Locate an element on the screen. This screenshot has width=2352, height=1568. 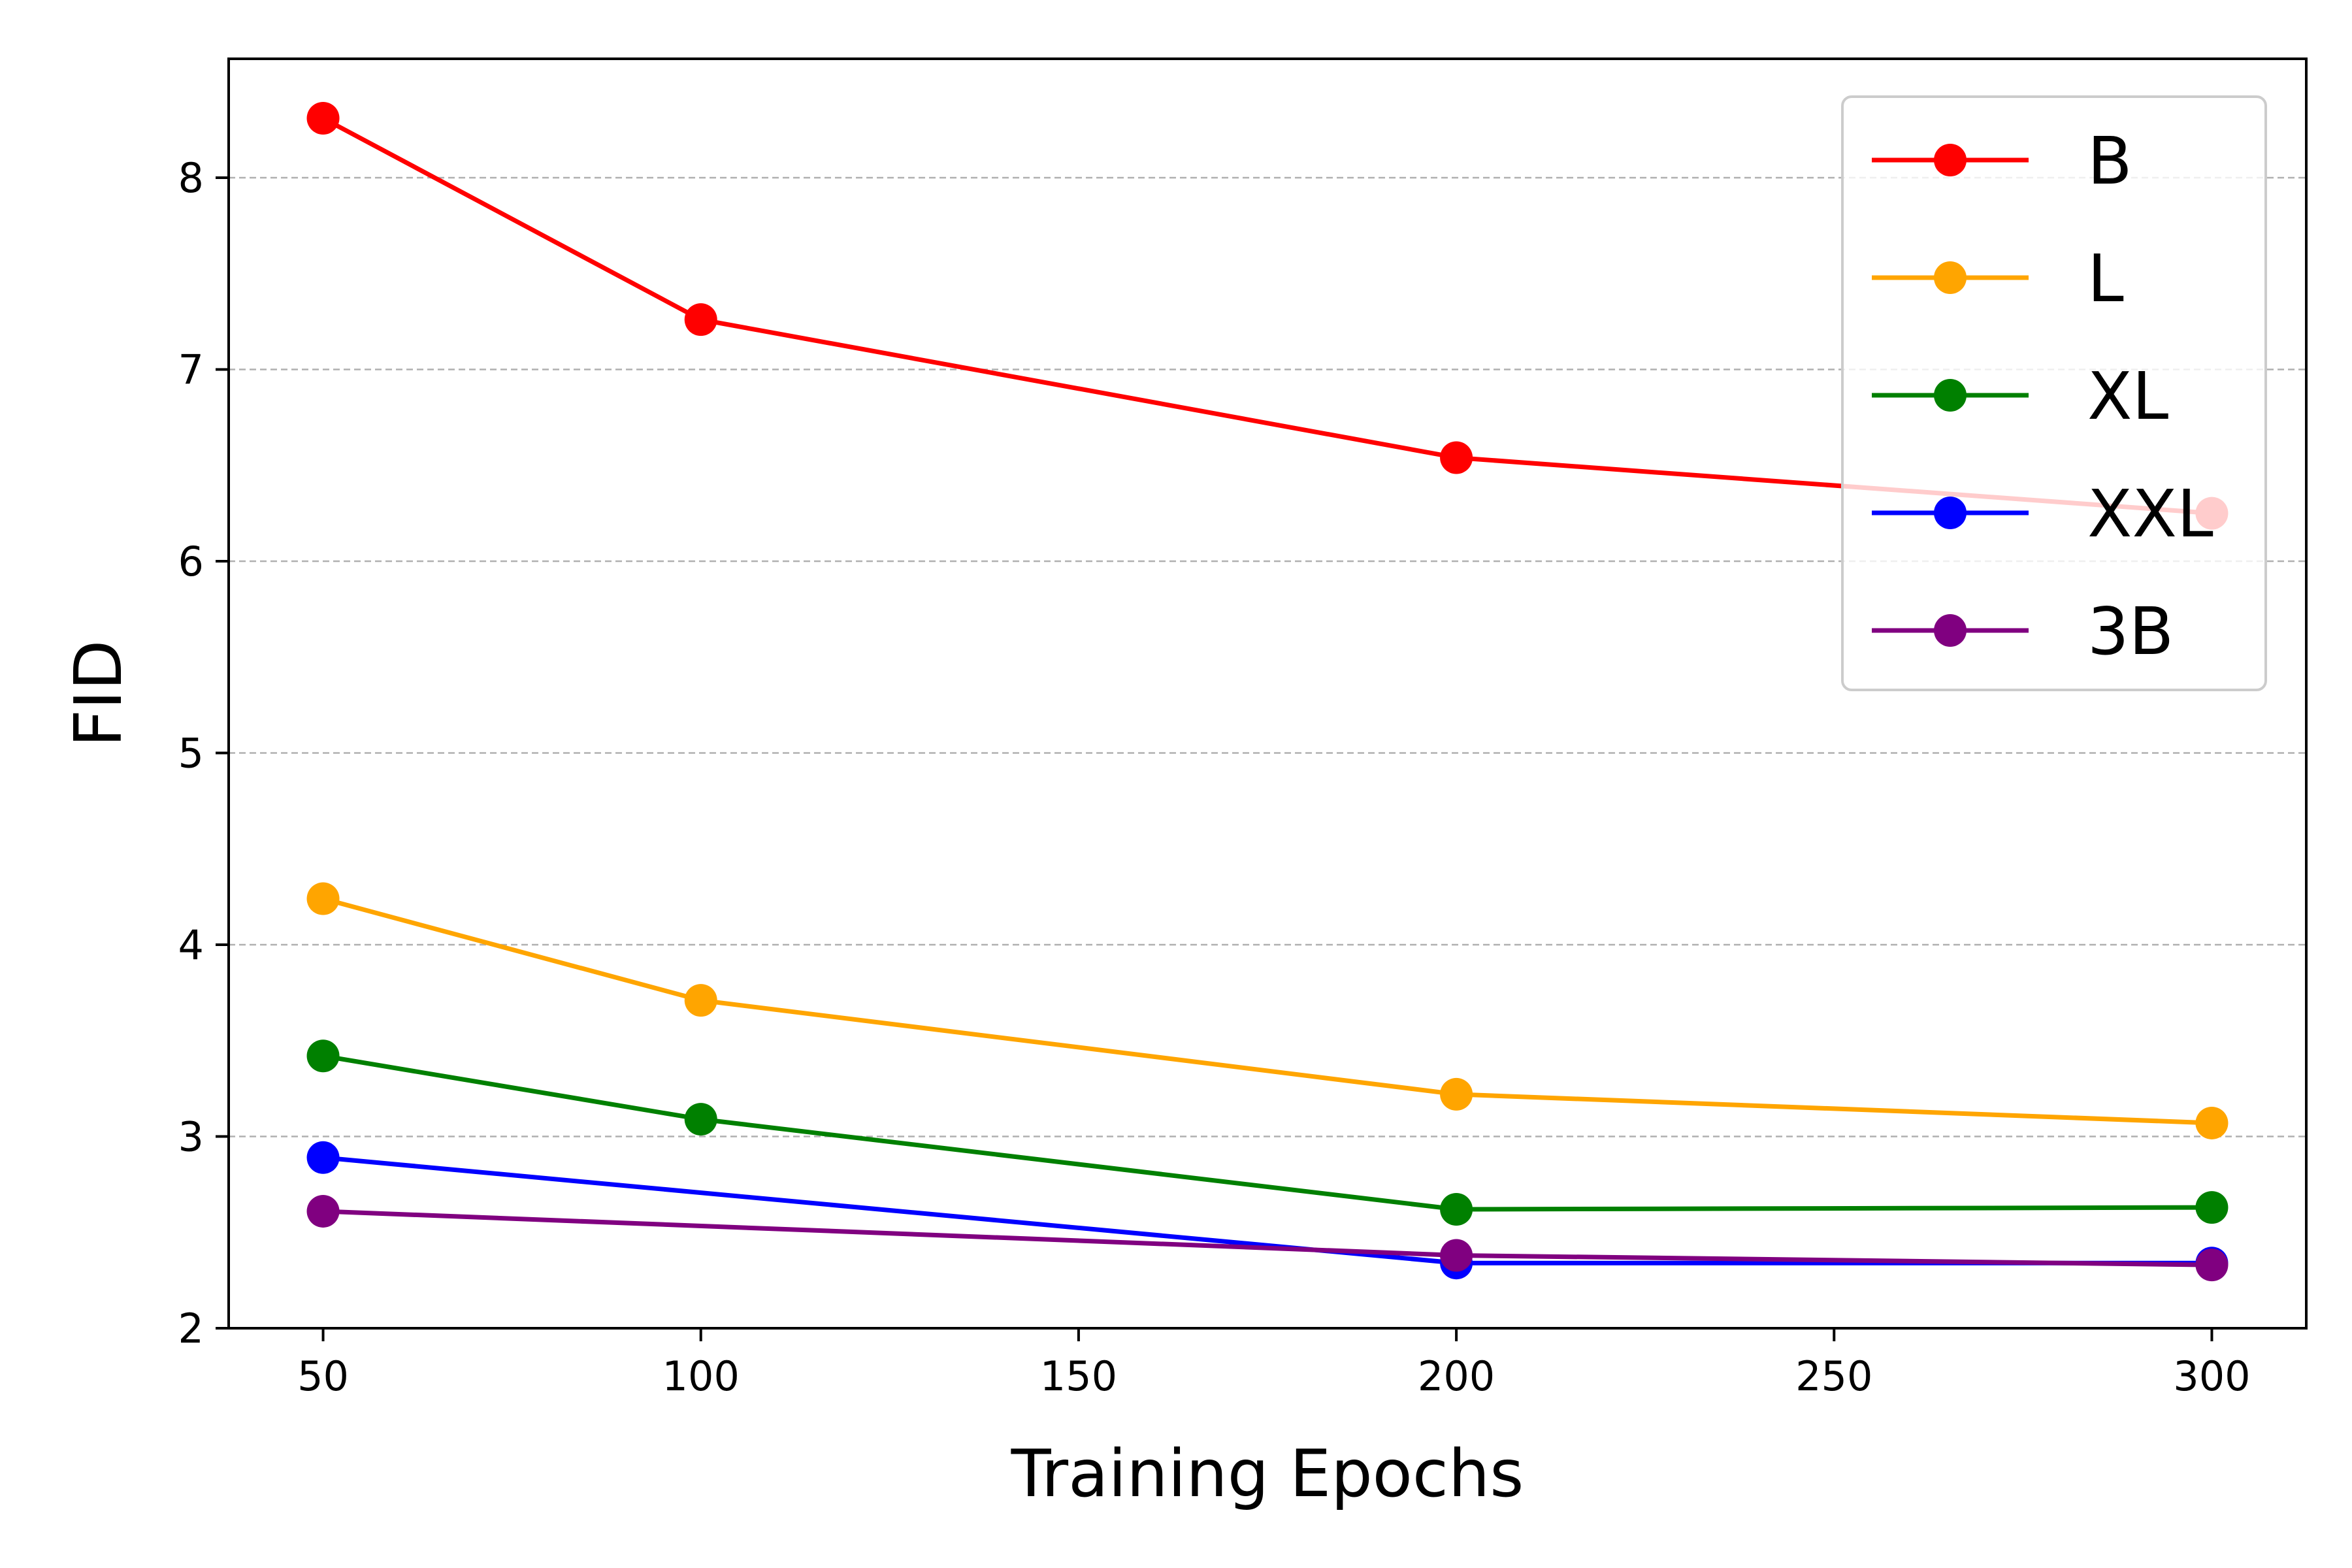
legend-label: B is located at coordinates (2109, 161).